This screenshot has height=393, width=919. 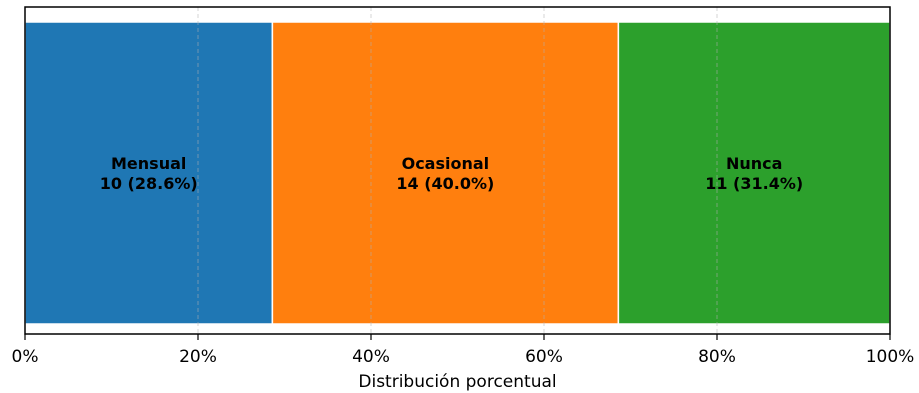 What do you see at coordinates (754, 183) in the screenshot?
I see `segment-value-label: 11 (31.4%)` at bounding box center [754, 183].